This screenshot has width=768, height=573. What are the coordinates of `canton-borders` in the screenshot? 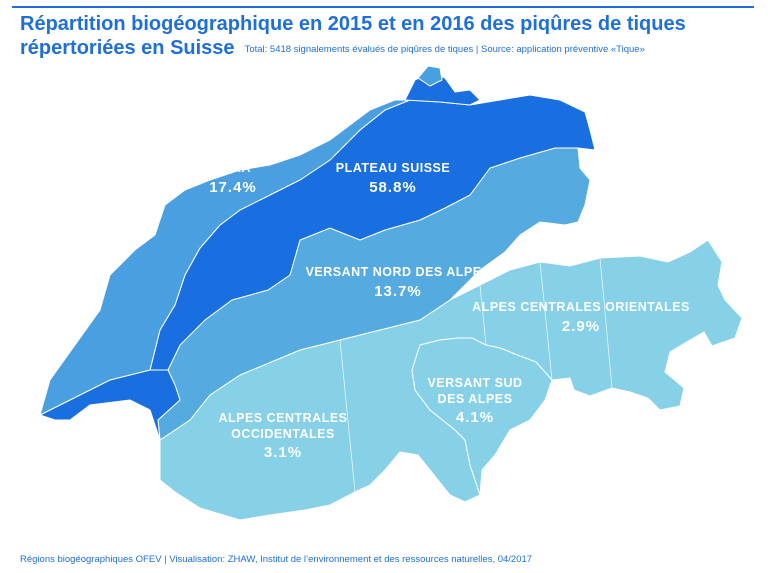 It's located at (476, 375).